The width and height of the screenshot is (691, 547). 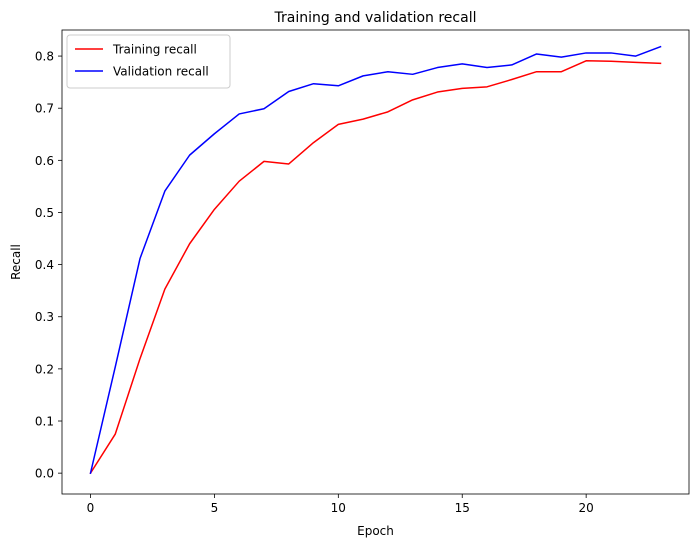 I want to click on y-tick-label: 0.3, so click(x=44, y=317).